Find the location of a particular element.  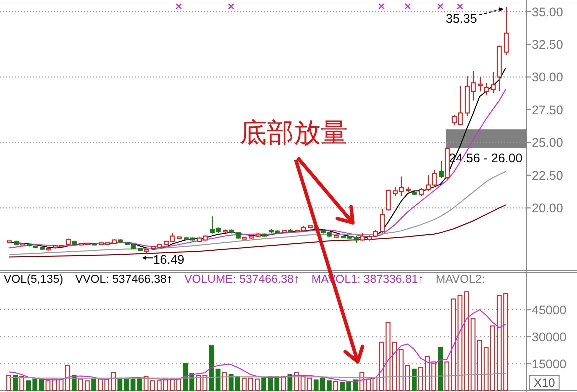

y-tick-label: 22.50 is located at coordinates (548, 175).